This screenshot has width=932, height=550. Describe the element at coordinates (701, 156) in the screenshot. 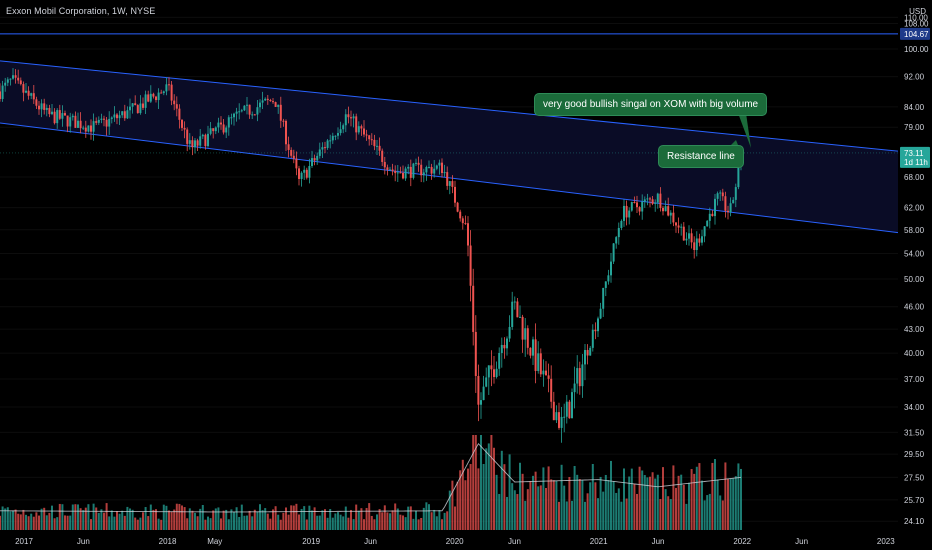

I see `resistance-callout: Resistance line` at that location.